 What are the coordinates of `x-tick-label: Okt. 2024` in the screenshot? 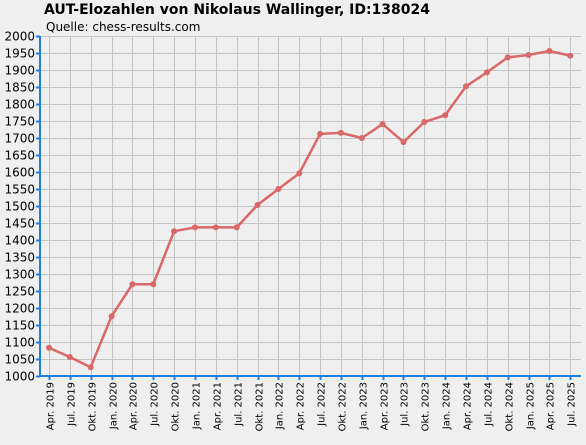 It's located at (510, 406).